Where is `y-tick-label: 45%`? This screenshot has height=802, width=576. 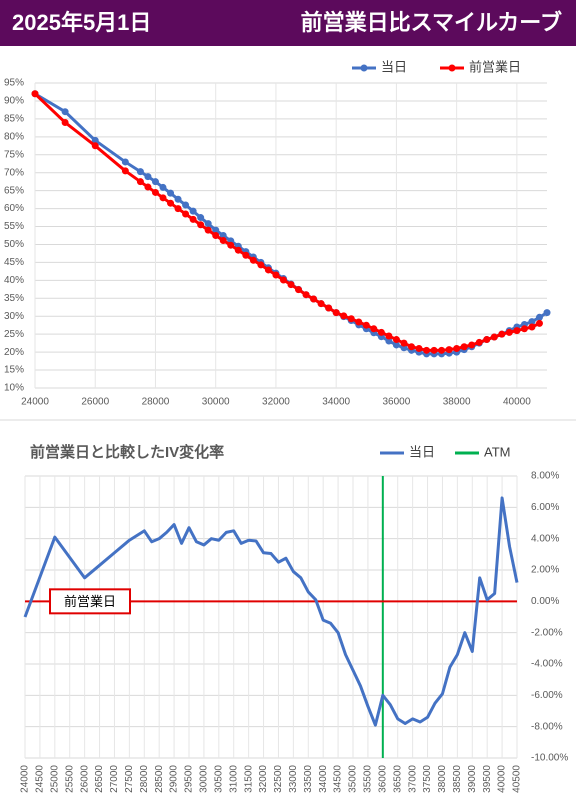 y-tick-label: 45% is located at coordinates (14, 262).